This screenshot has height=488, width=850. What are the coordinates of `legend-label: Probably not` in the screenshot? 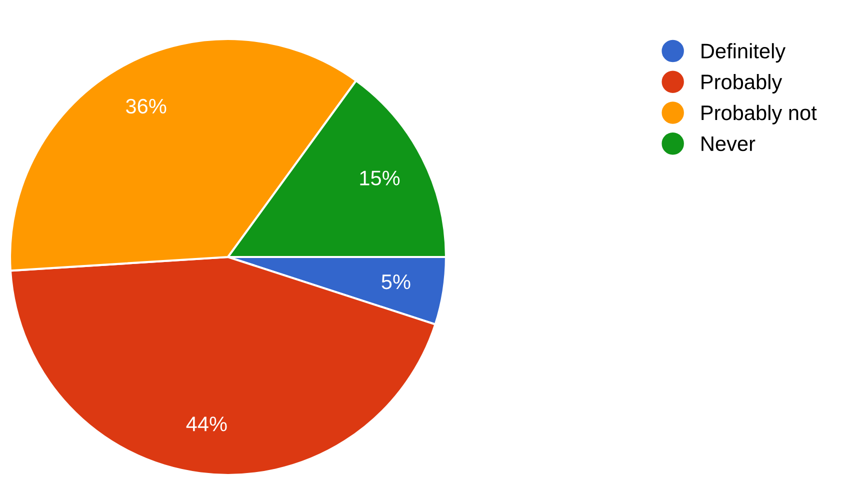 It's located at (759, 114).